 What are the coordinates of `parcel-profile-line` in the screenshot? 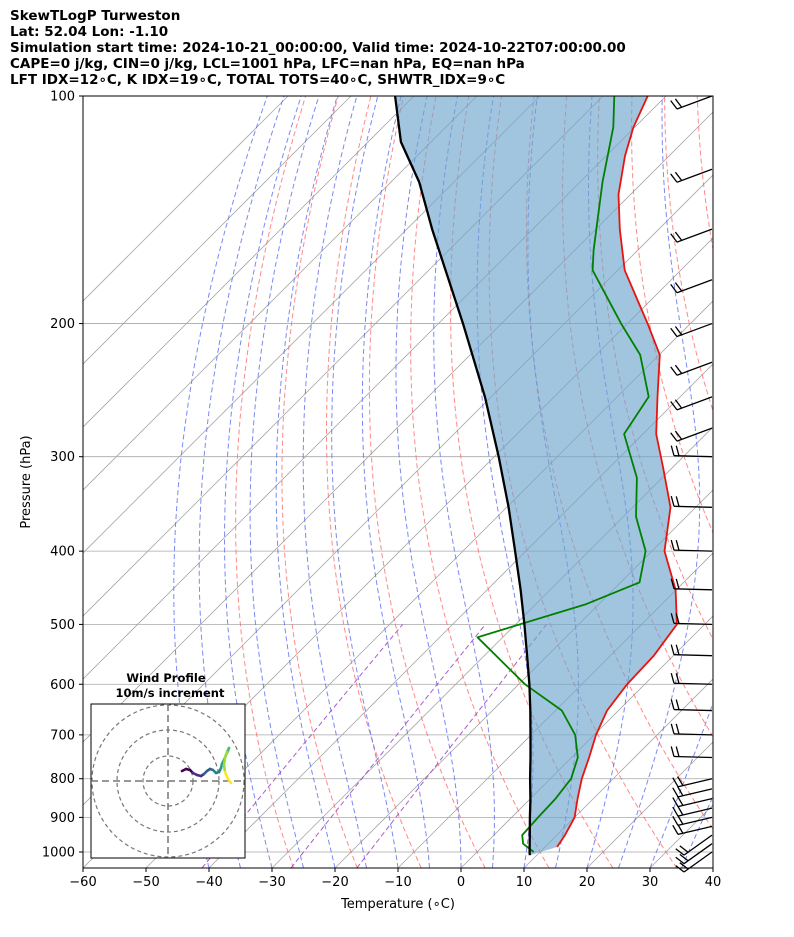 It's located at (462, 476).